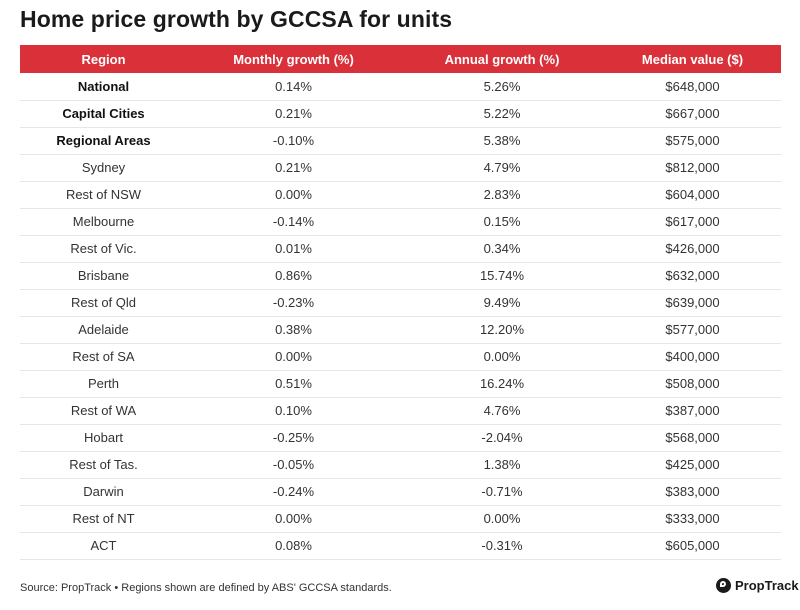 The width and height of the screenshot is (800, 610). What do you see at coordinates (502, 545) in the screenshot?
I see `cell-annual-growth: -0.31%` at bounding box center [502, 545].